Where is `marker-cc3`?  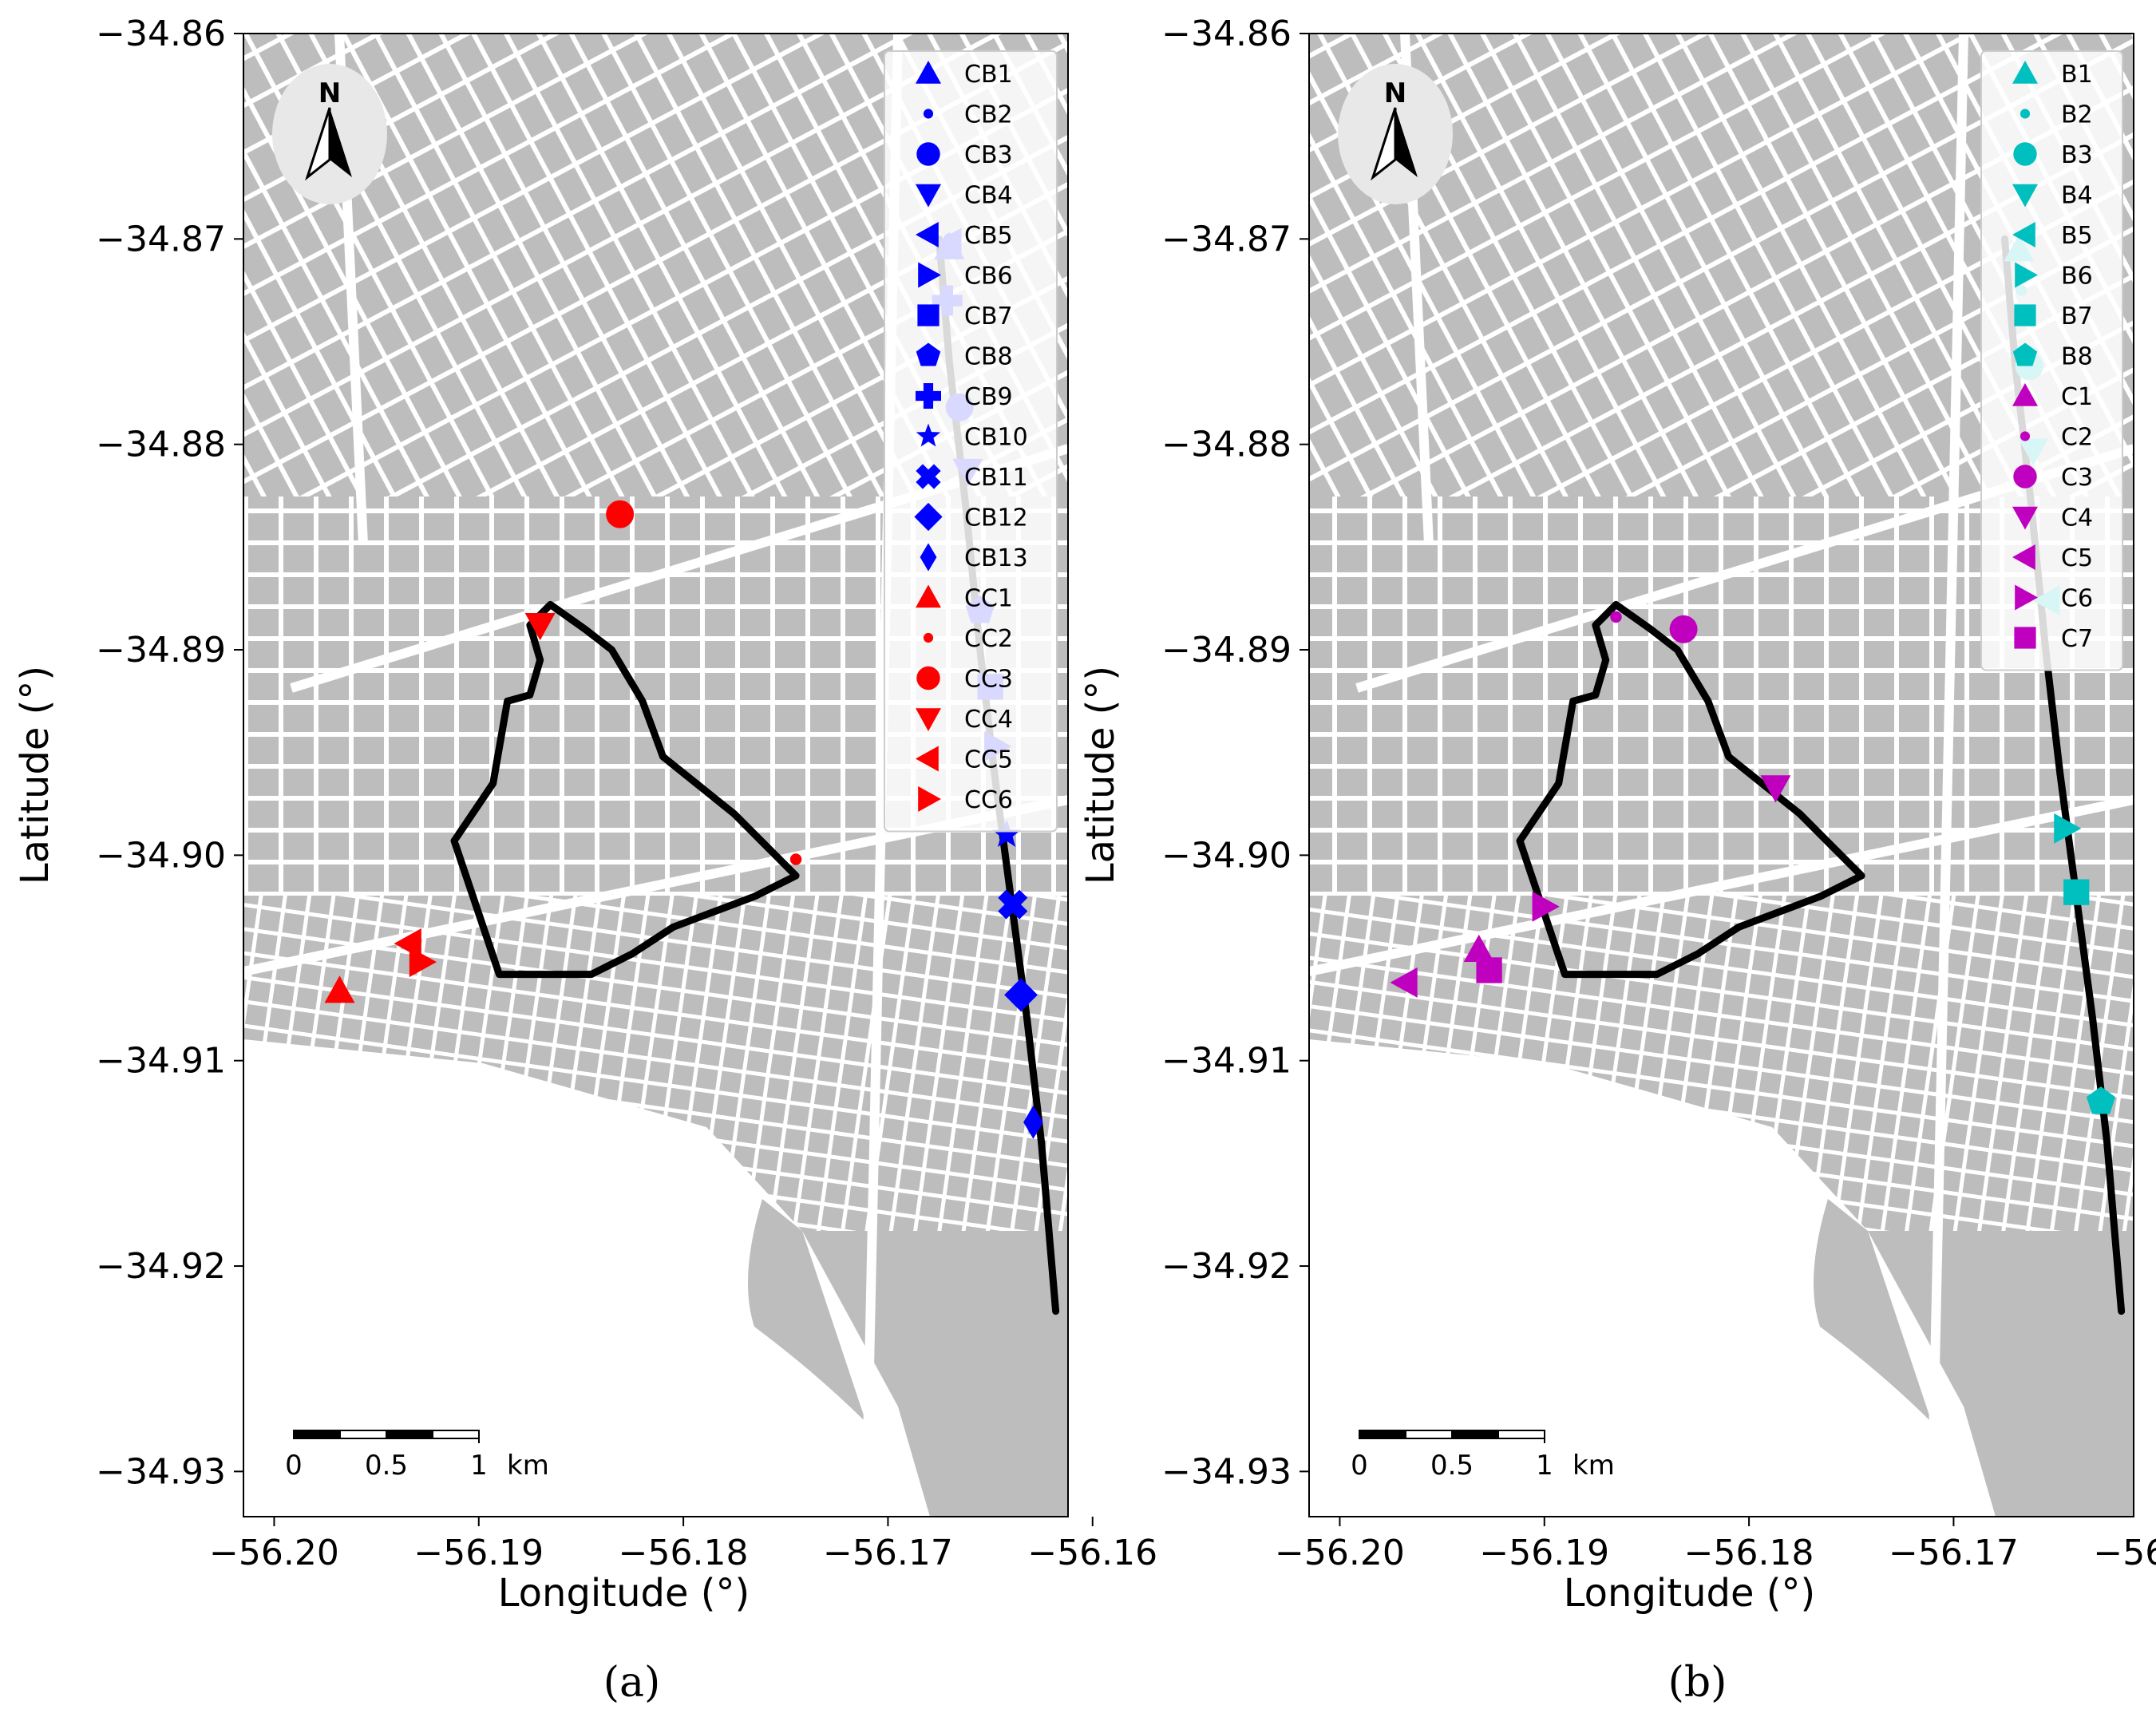
marker-cc3 is located at coordinates (621, 514).